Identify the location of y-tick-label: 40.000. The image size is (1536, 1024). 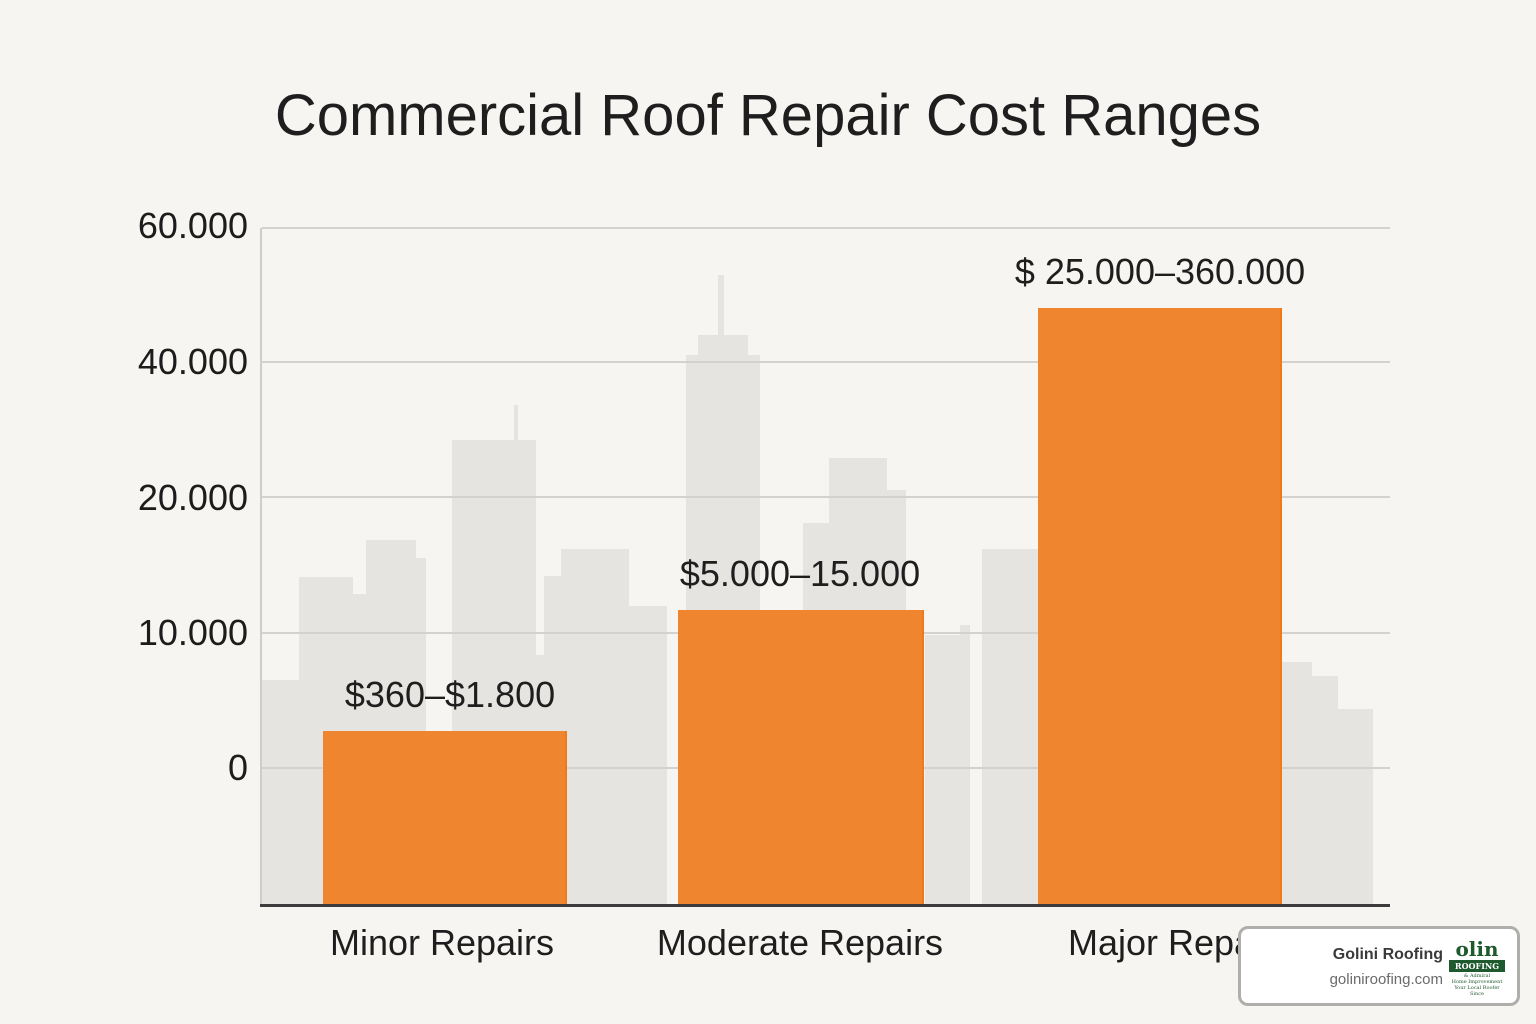
(192, 361).